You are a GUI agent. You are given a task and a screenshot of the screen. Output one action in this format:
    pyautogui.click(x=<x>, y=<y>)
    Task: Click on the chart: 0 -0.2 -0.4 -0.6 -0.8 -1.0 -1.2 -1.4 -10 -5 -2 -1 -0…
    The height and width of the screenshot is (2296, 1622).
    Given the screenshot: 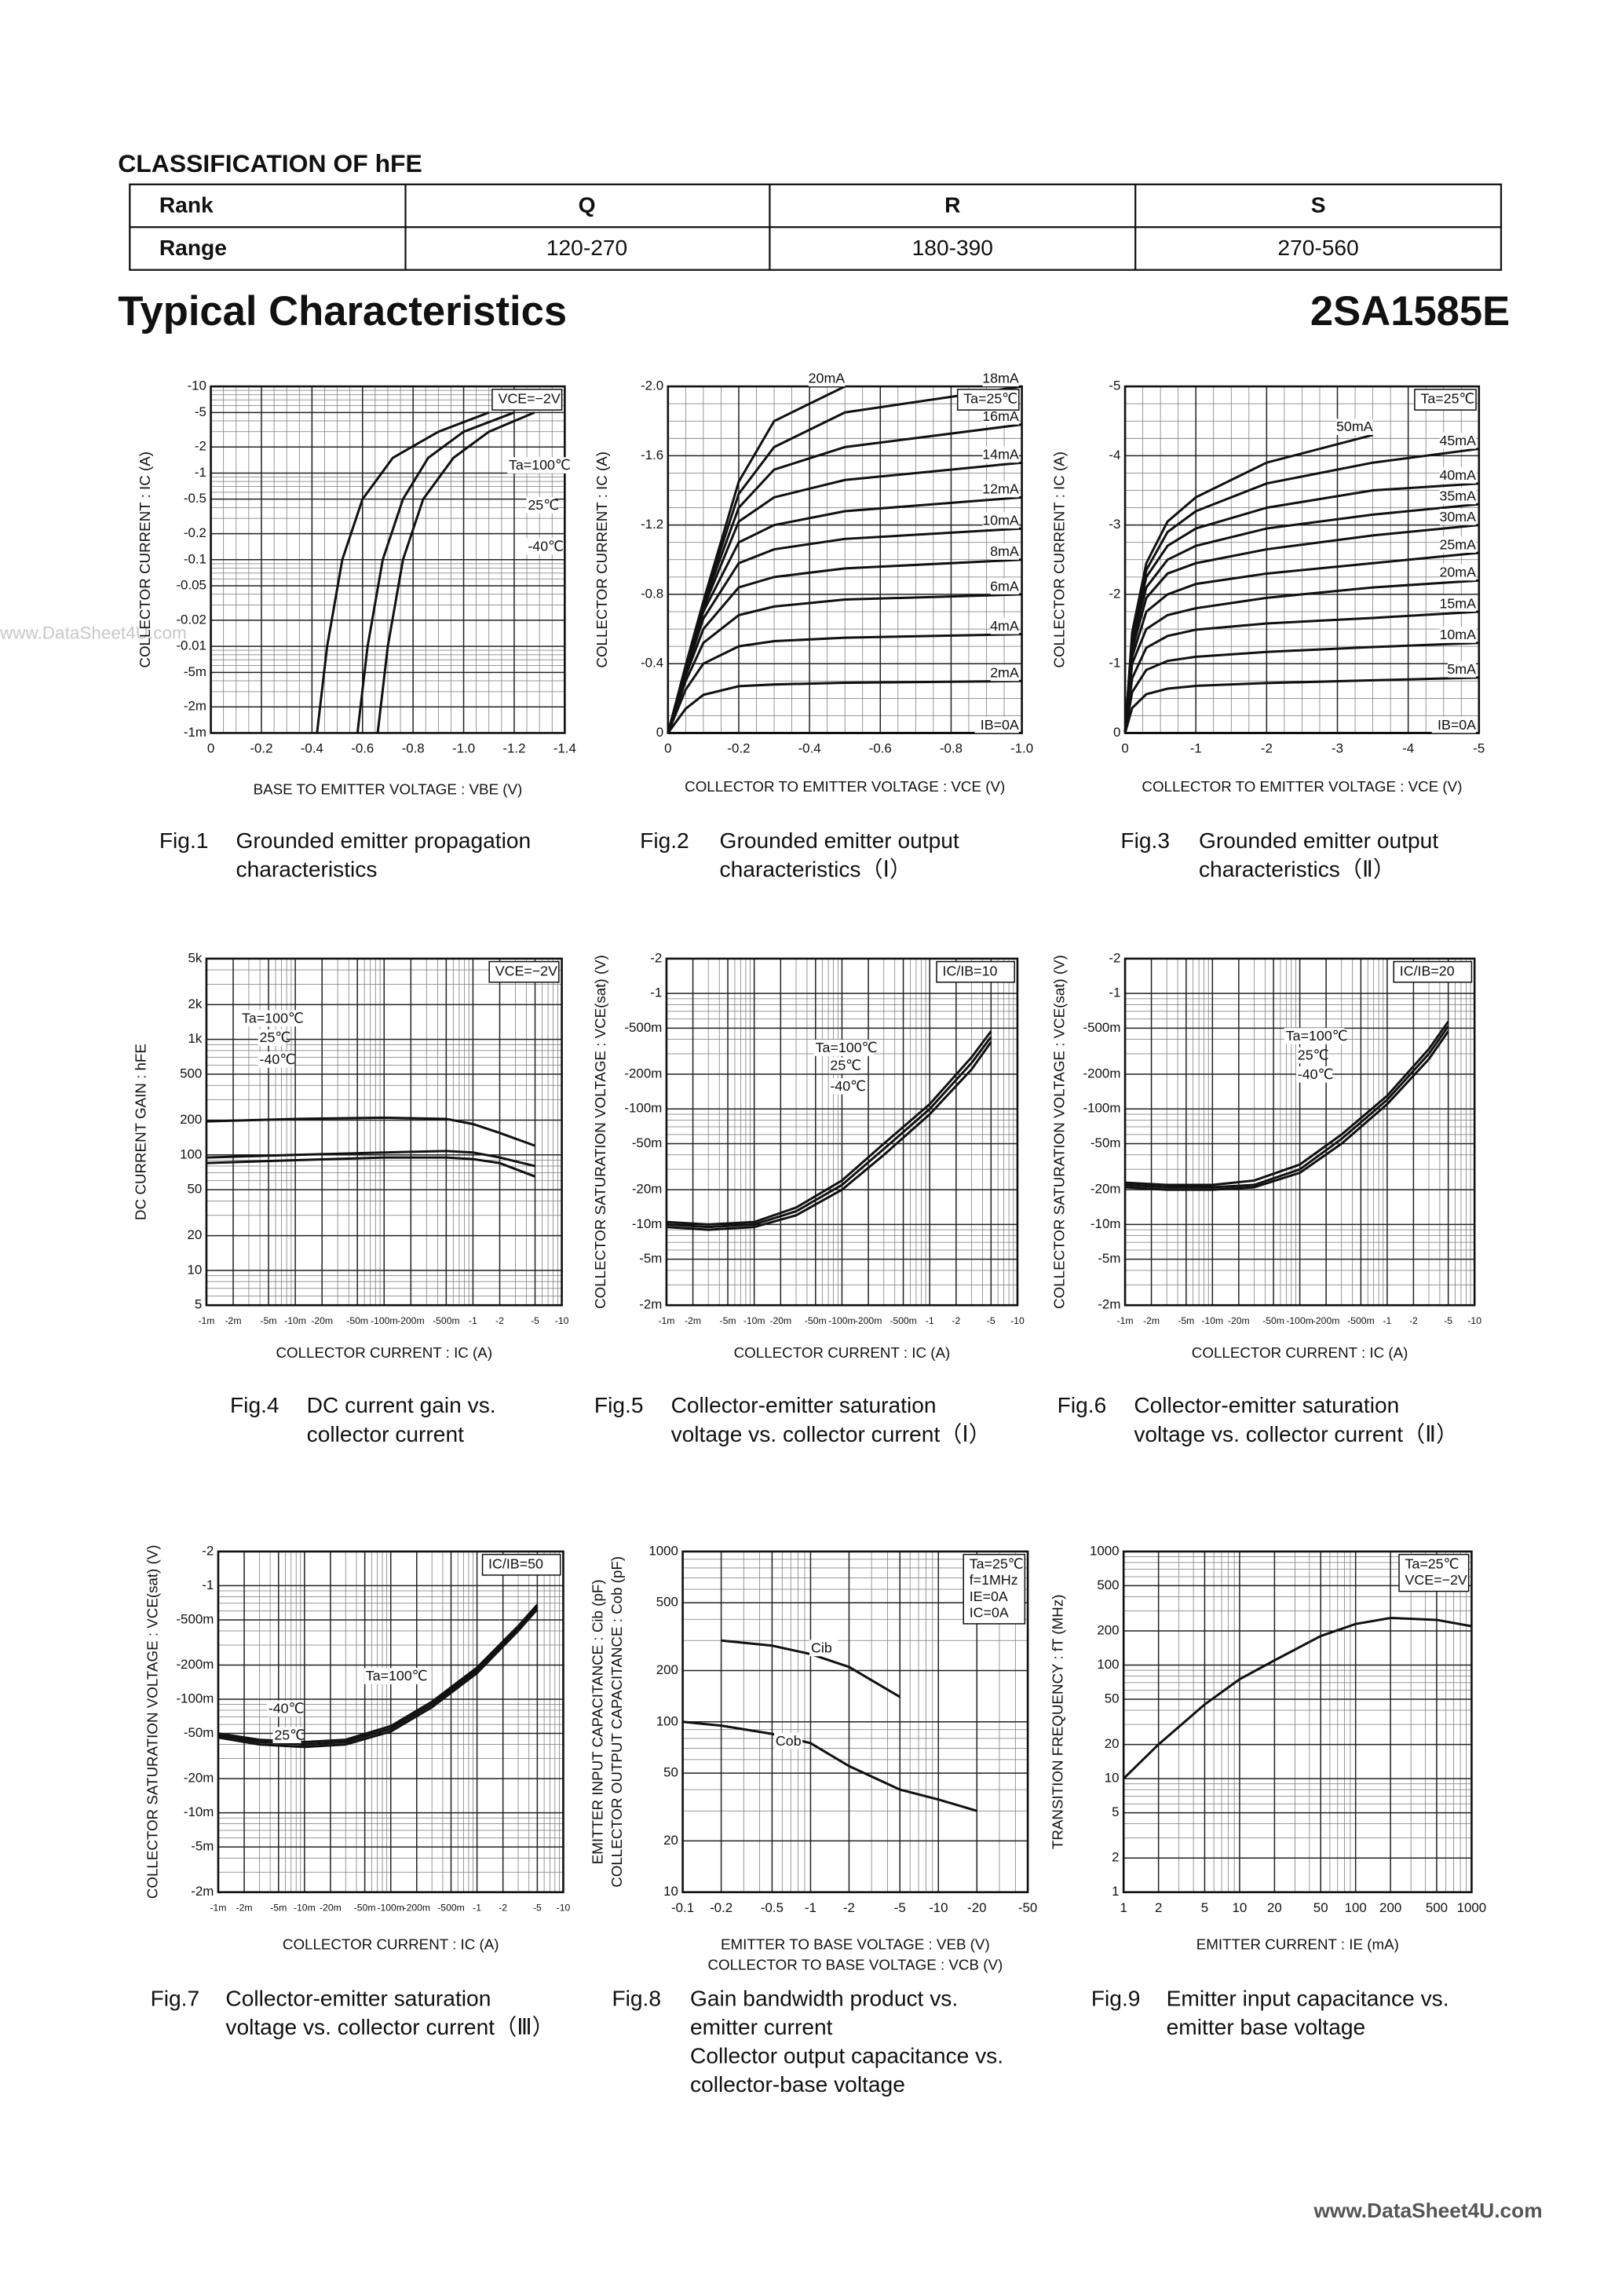 What is the action you would take?
    pyautogui.click(x=356, y=630)
    